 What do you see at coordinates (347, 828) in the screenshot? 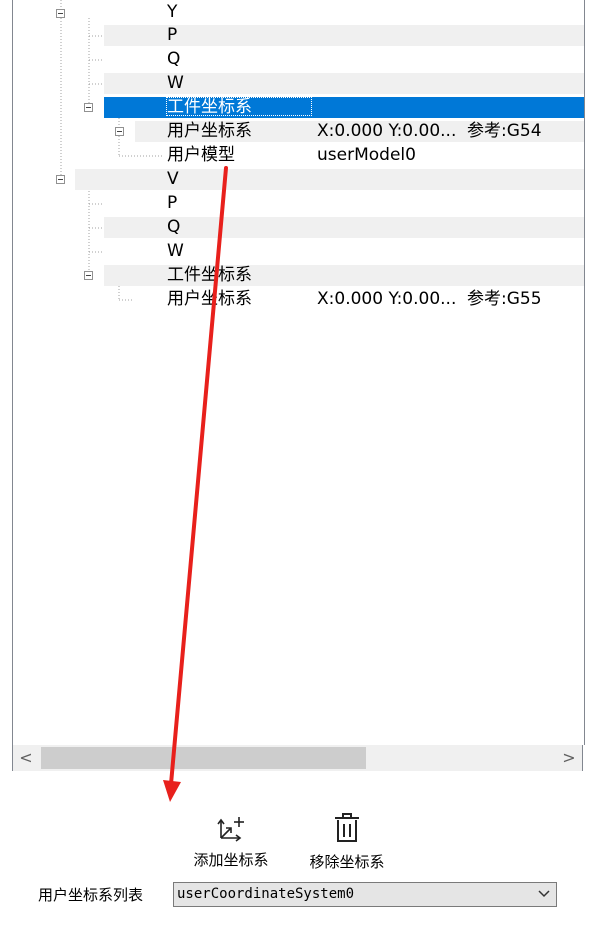
I see `trash-icon` at bounding box center [347, 828].